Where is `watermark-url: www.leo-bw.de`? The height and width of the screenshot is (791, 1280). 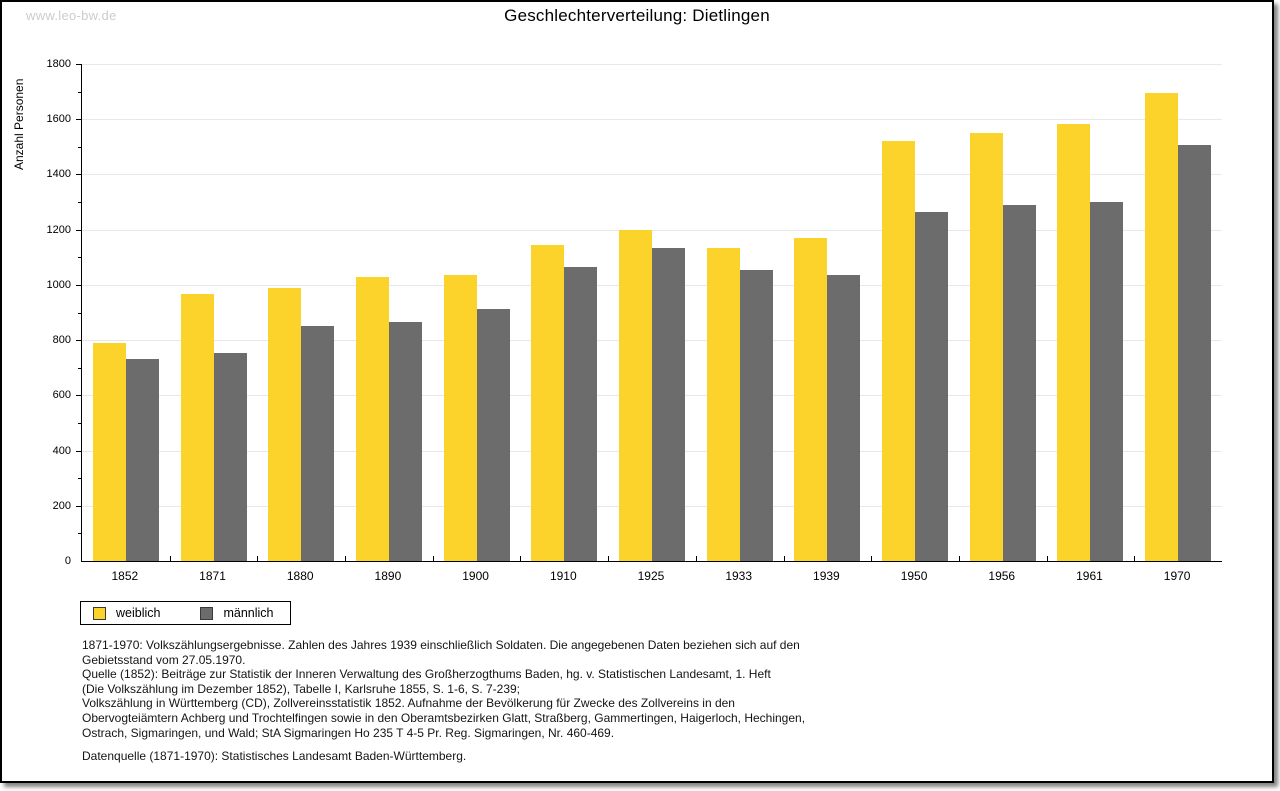 watermark-url: www.leo-bw.de is located at coordinates (71, 15).